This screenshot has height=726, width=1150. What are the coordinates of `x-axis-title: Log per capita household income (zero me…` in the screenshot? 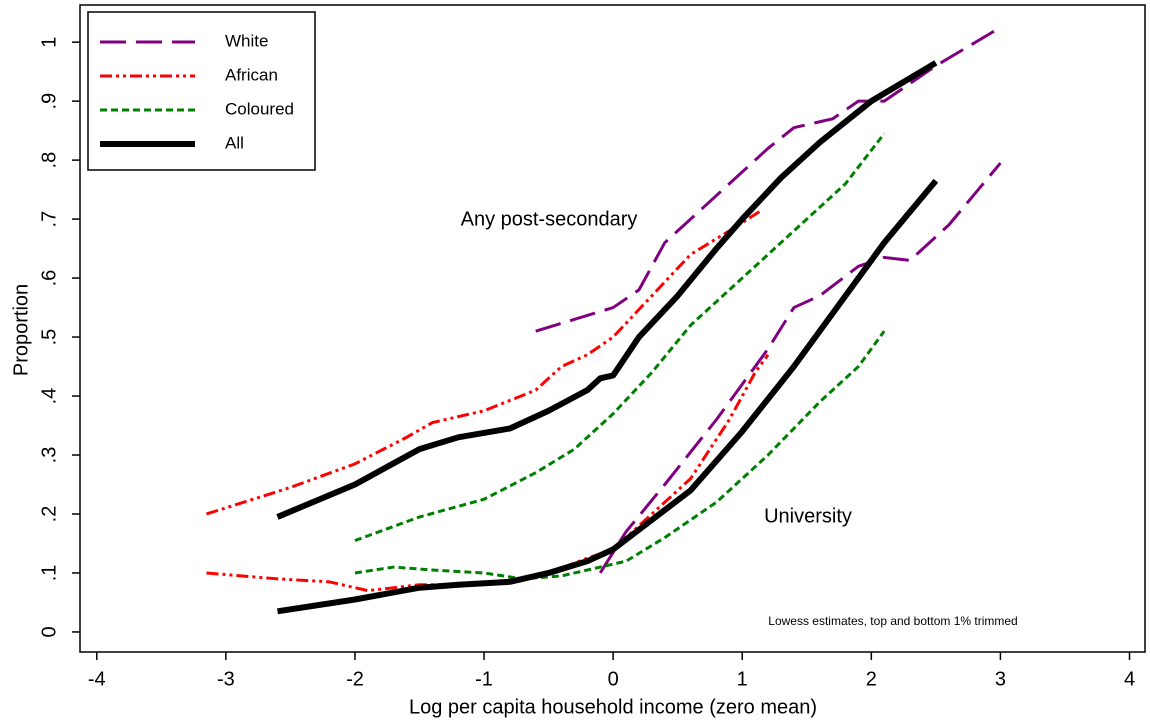 It's located at (613, 707).